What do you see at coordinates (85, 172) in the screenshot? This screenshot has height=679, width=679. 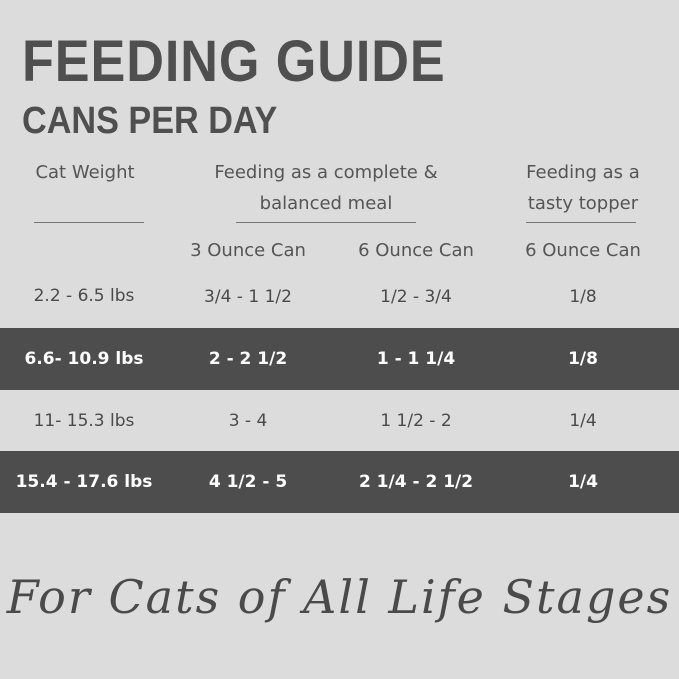 I see `column-header: Cat Weight` at bounding box center [85, 172].